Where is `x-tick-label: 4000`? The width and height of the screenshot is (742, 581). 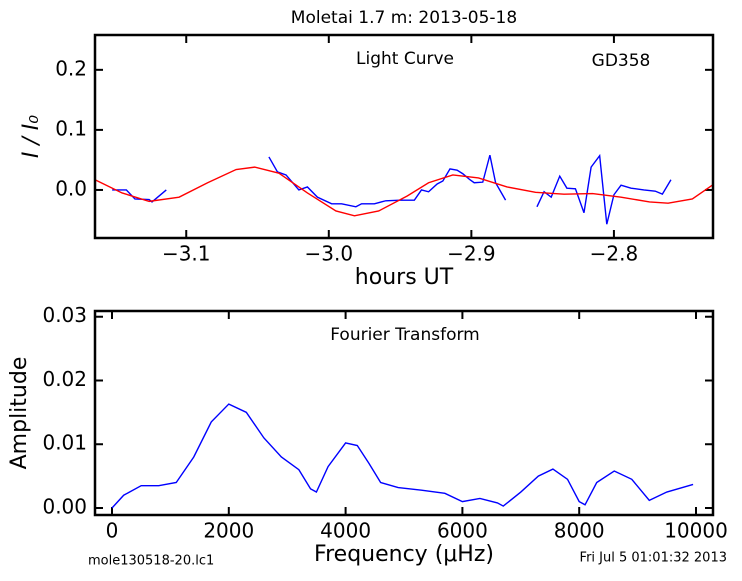
x-tick-label: 4000 is located at coordinates (345, 531).